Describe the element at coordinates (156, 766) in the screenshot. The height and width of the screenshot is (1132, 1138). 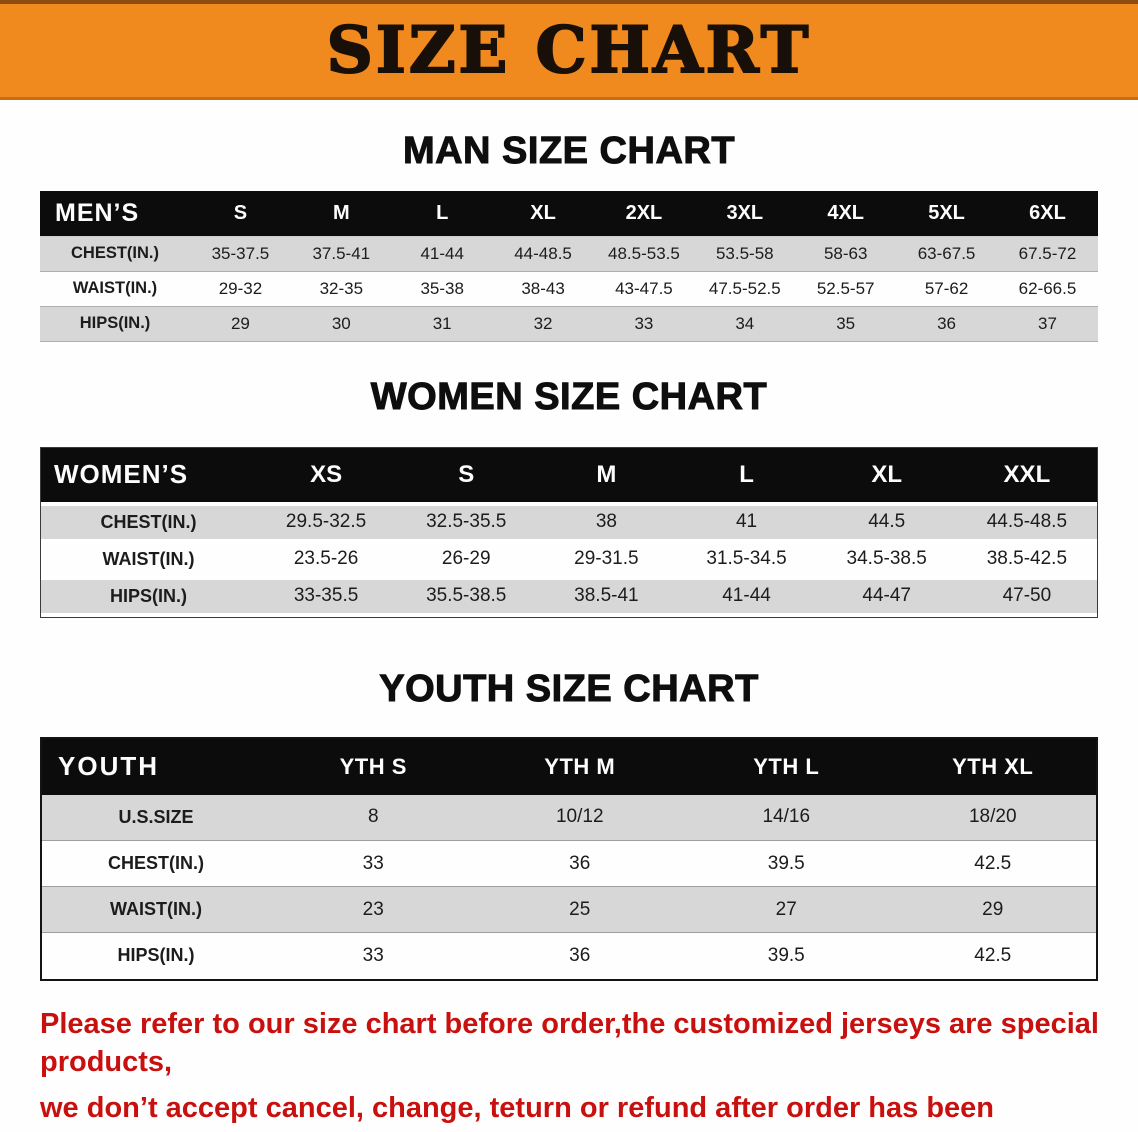
I see `table-group-label: YOUTH` at that location.